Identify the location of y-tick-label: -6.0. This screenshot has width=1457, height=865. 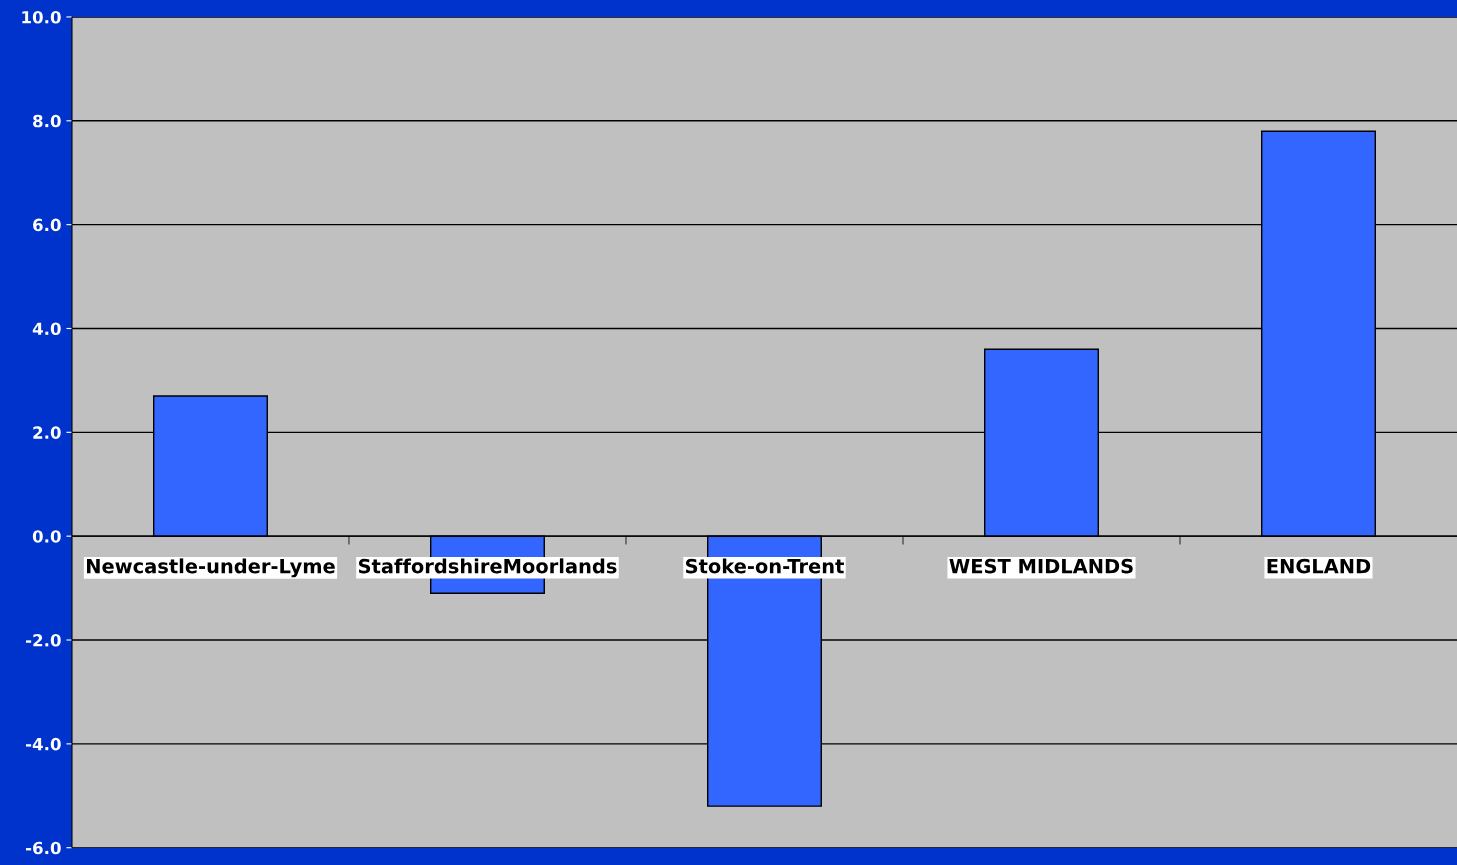
(43, 848).